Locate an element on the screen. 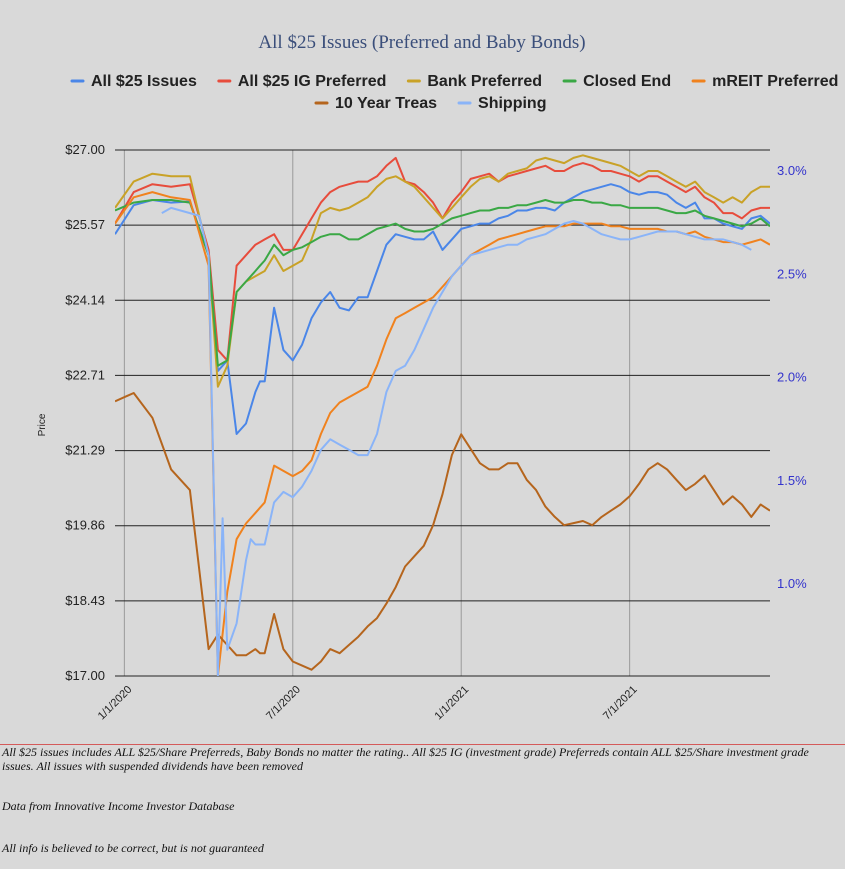  legend-label: All $25 Issues is located at coordinates (144, 81).